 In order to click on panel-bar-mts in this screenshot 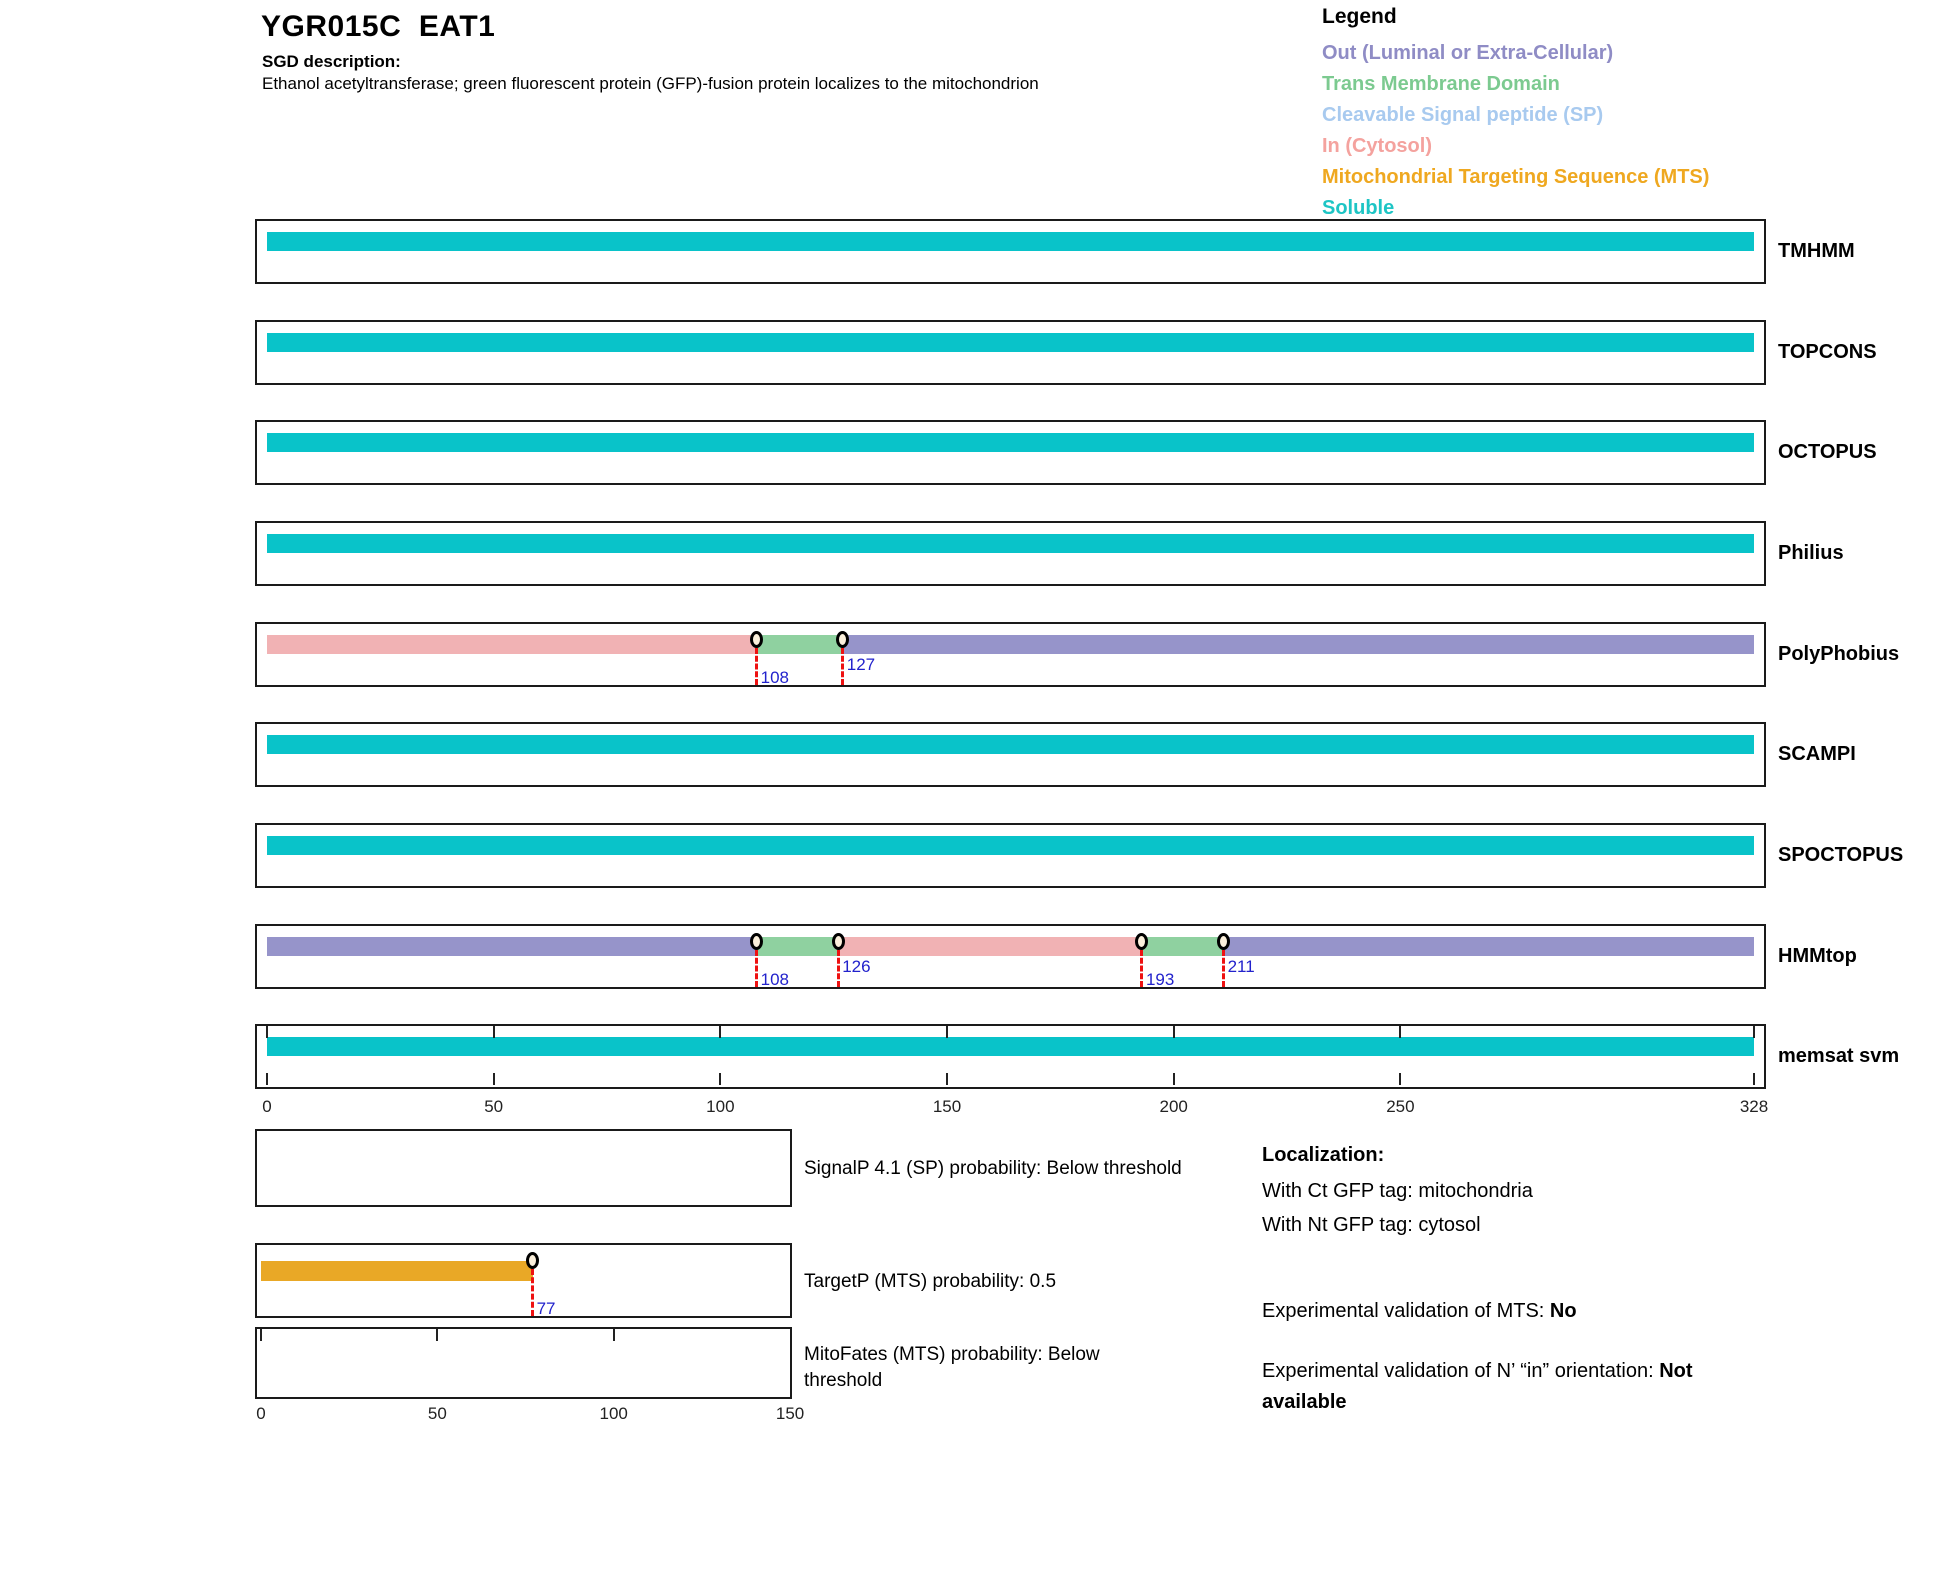, I will do `click(397, 1271)`.